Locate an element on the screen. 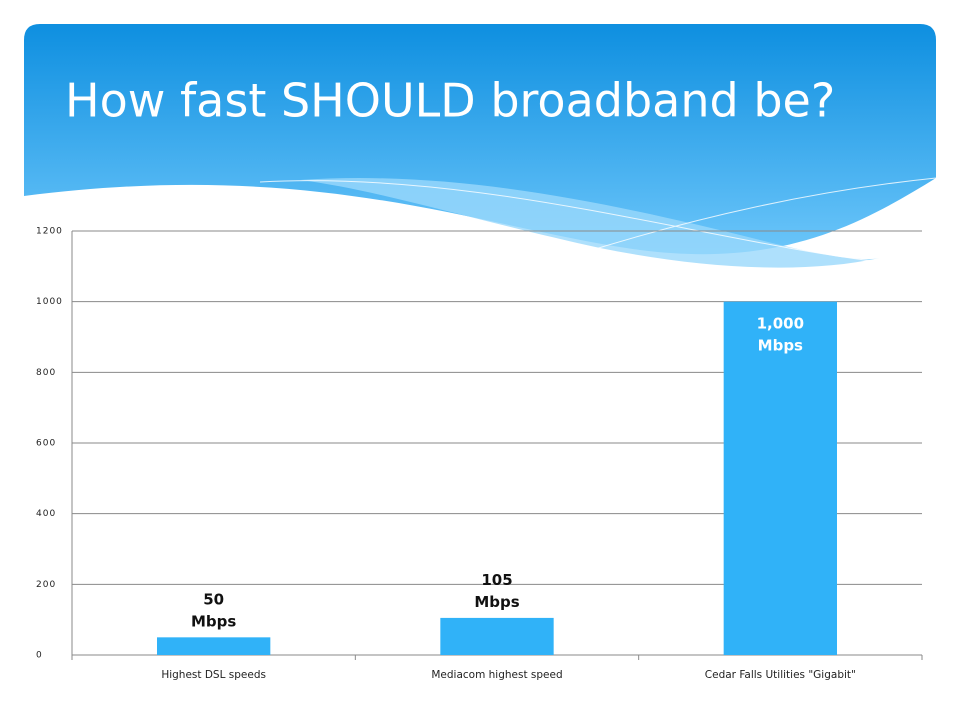 The height and width of the screenshot is (720, 960). y-tick-label: 0 is located at coordinates (39, 656).